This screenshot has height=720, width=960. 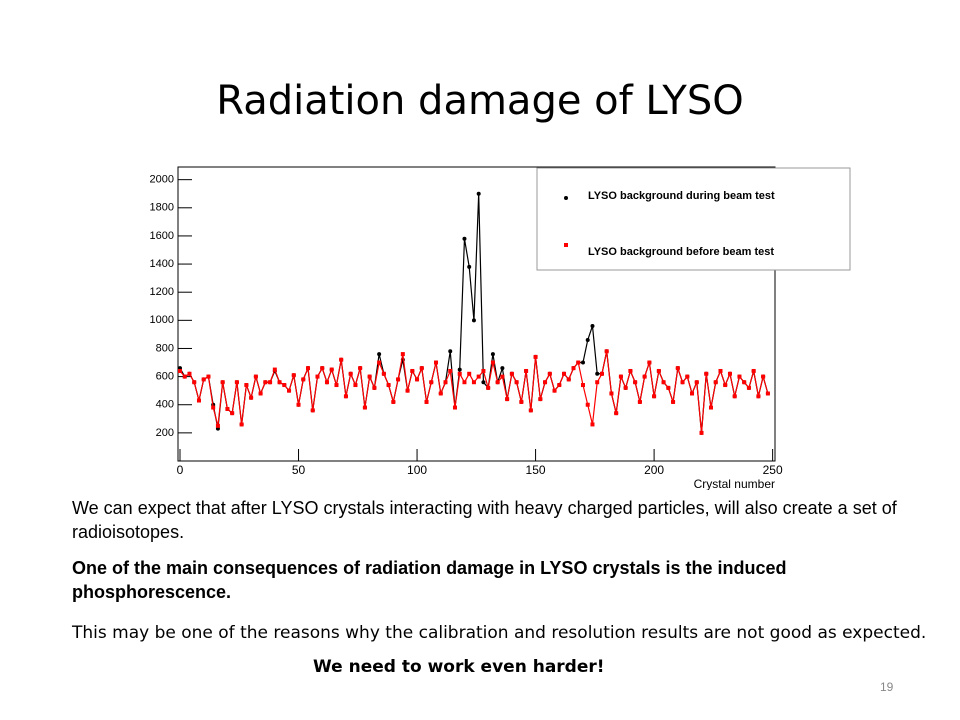 What do you see at coordinates (887, 687) in the screenshot?
I see `page-number: 19` at bounding box center [887, 687].